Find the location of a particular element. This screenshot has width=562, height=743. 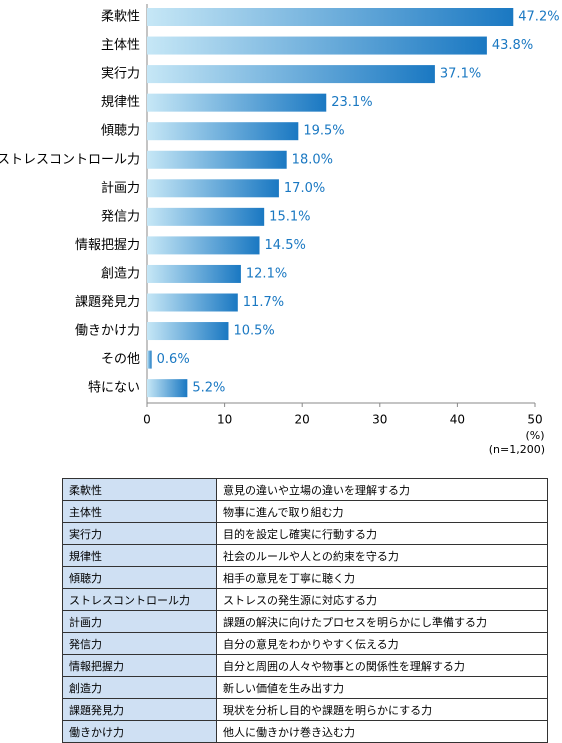

skill-cell: 傾聴力 is located at coordinates (139, 577).